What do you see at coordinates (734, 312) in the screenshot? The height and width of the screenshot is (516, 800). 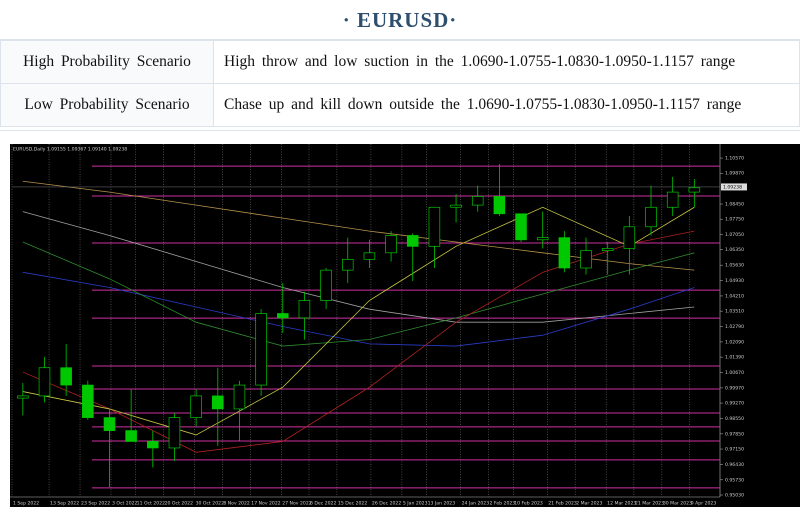 I see `y-tick-label: 1.03510` at bounding box center [734, 312].